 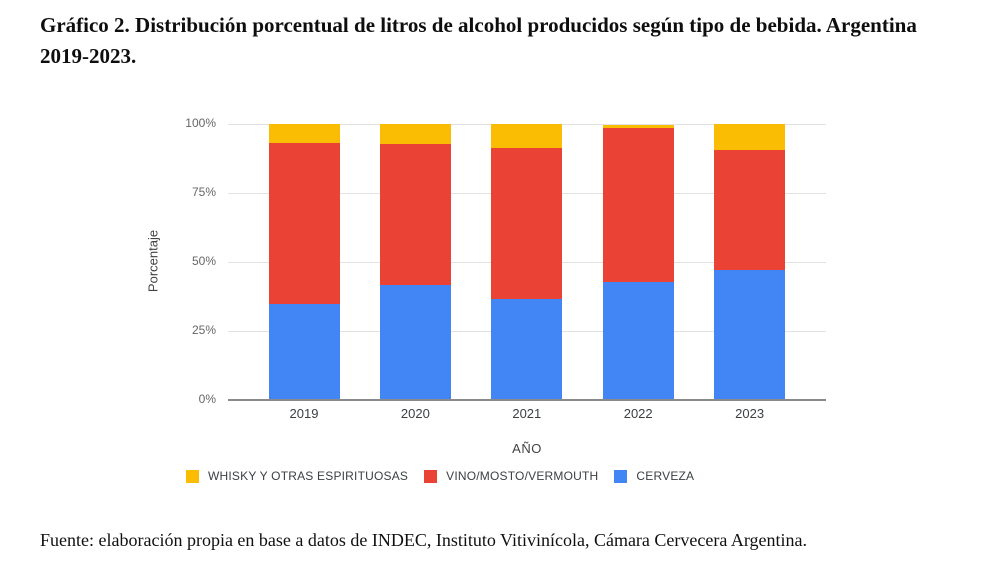 I want to click on bar-2019-cerveza, so click(x=304, y=352).